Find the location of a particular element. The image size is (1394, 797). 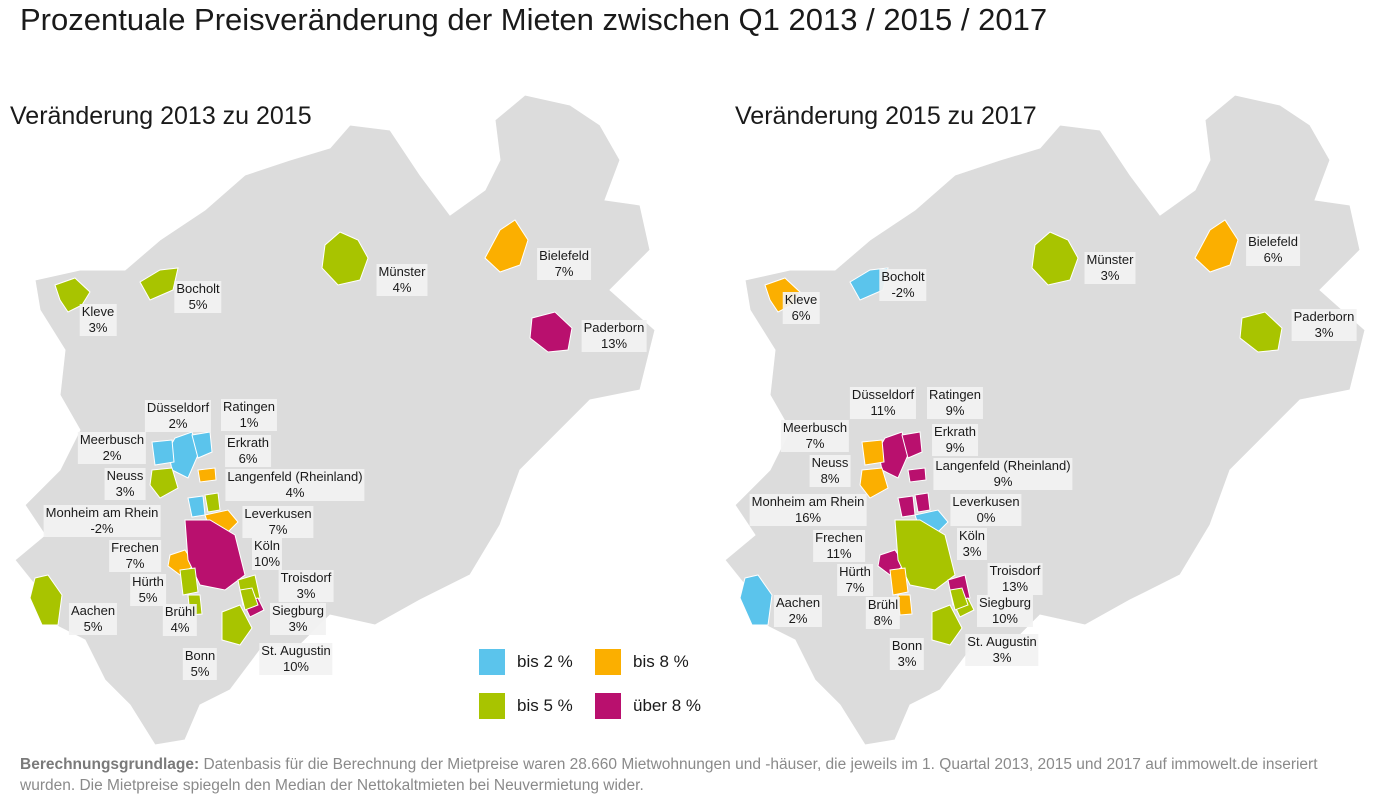

city-name: Neuss is located at coordinates (125, 475).